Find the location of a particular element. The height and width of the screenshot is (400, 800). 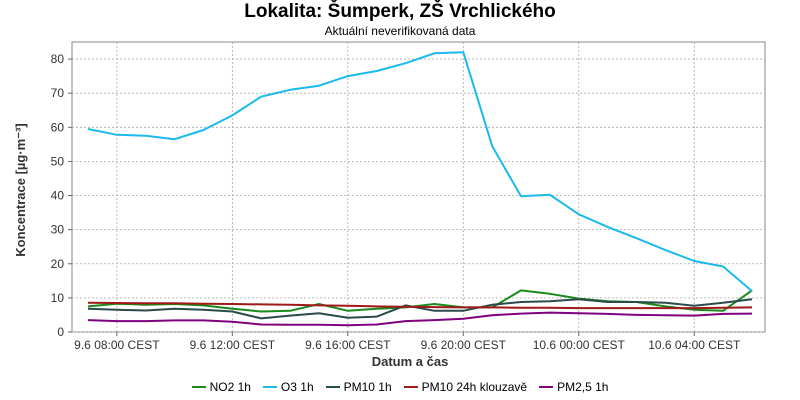

legend-label: PM2,5 1h is located at coordinates (583, 387).